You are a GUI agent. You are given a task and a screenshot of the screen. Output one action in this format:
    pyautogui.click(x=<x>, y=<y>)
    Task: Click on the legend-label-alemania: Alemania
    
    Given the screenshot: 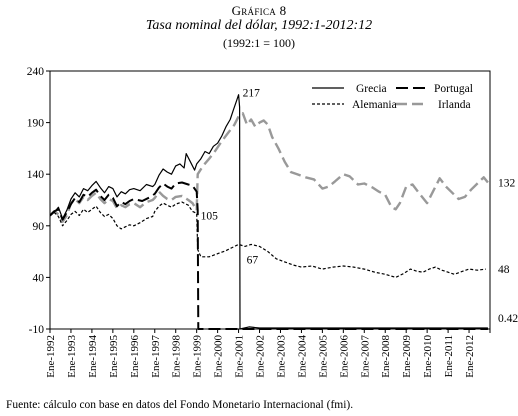 What is the action you would take?
    pyautogui.click(x=374, y=105)
    